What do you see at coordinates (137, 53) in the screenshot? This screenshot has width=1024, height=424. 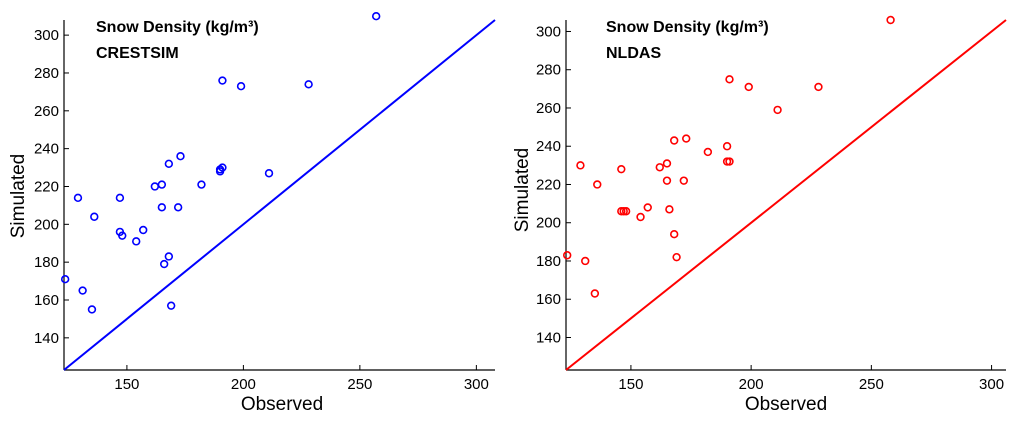 I see `panel-title-line2: CRESTSIM` at bounding box center [137, 53].